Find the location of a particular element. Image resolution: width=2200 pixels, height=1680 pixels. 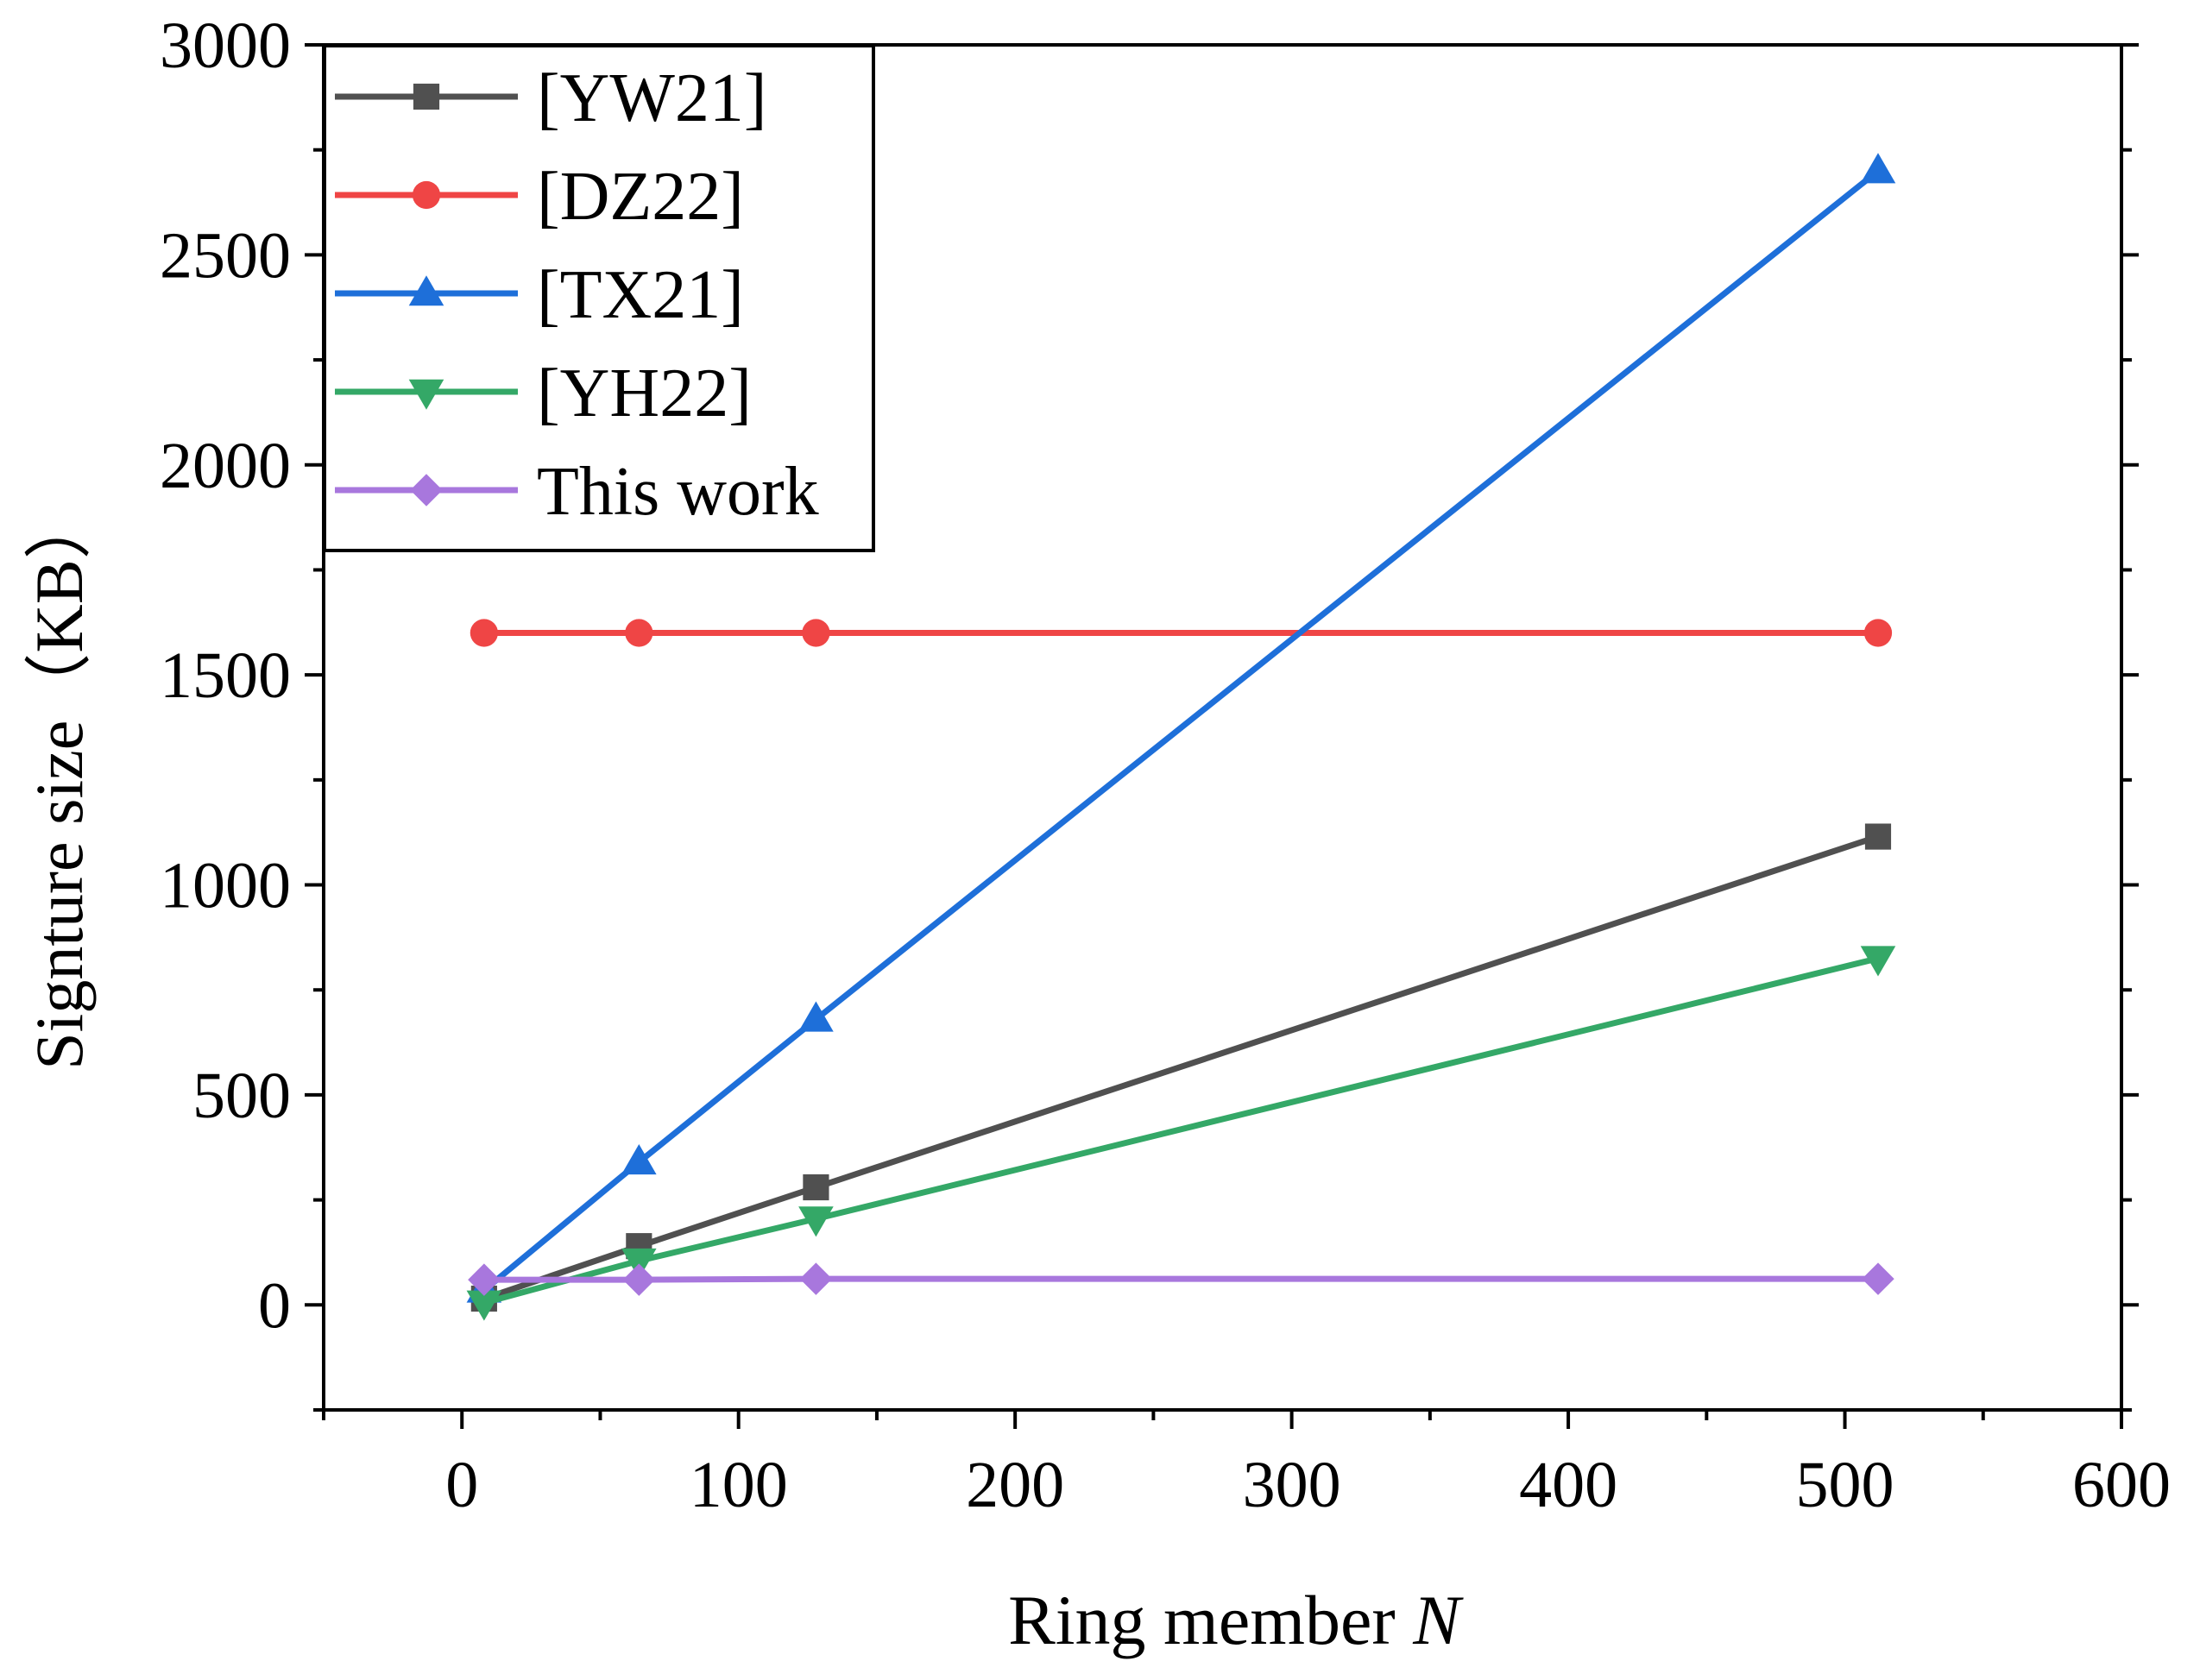

x-axis-variable: N is located at coordinates (1438, 1620).